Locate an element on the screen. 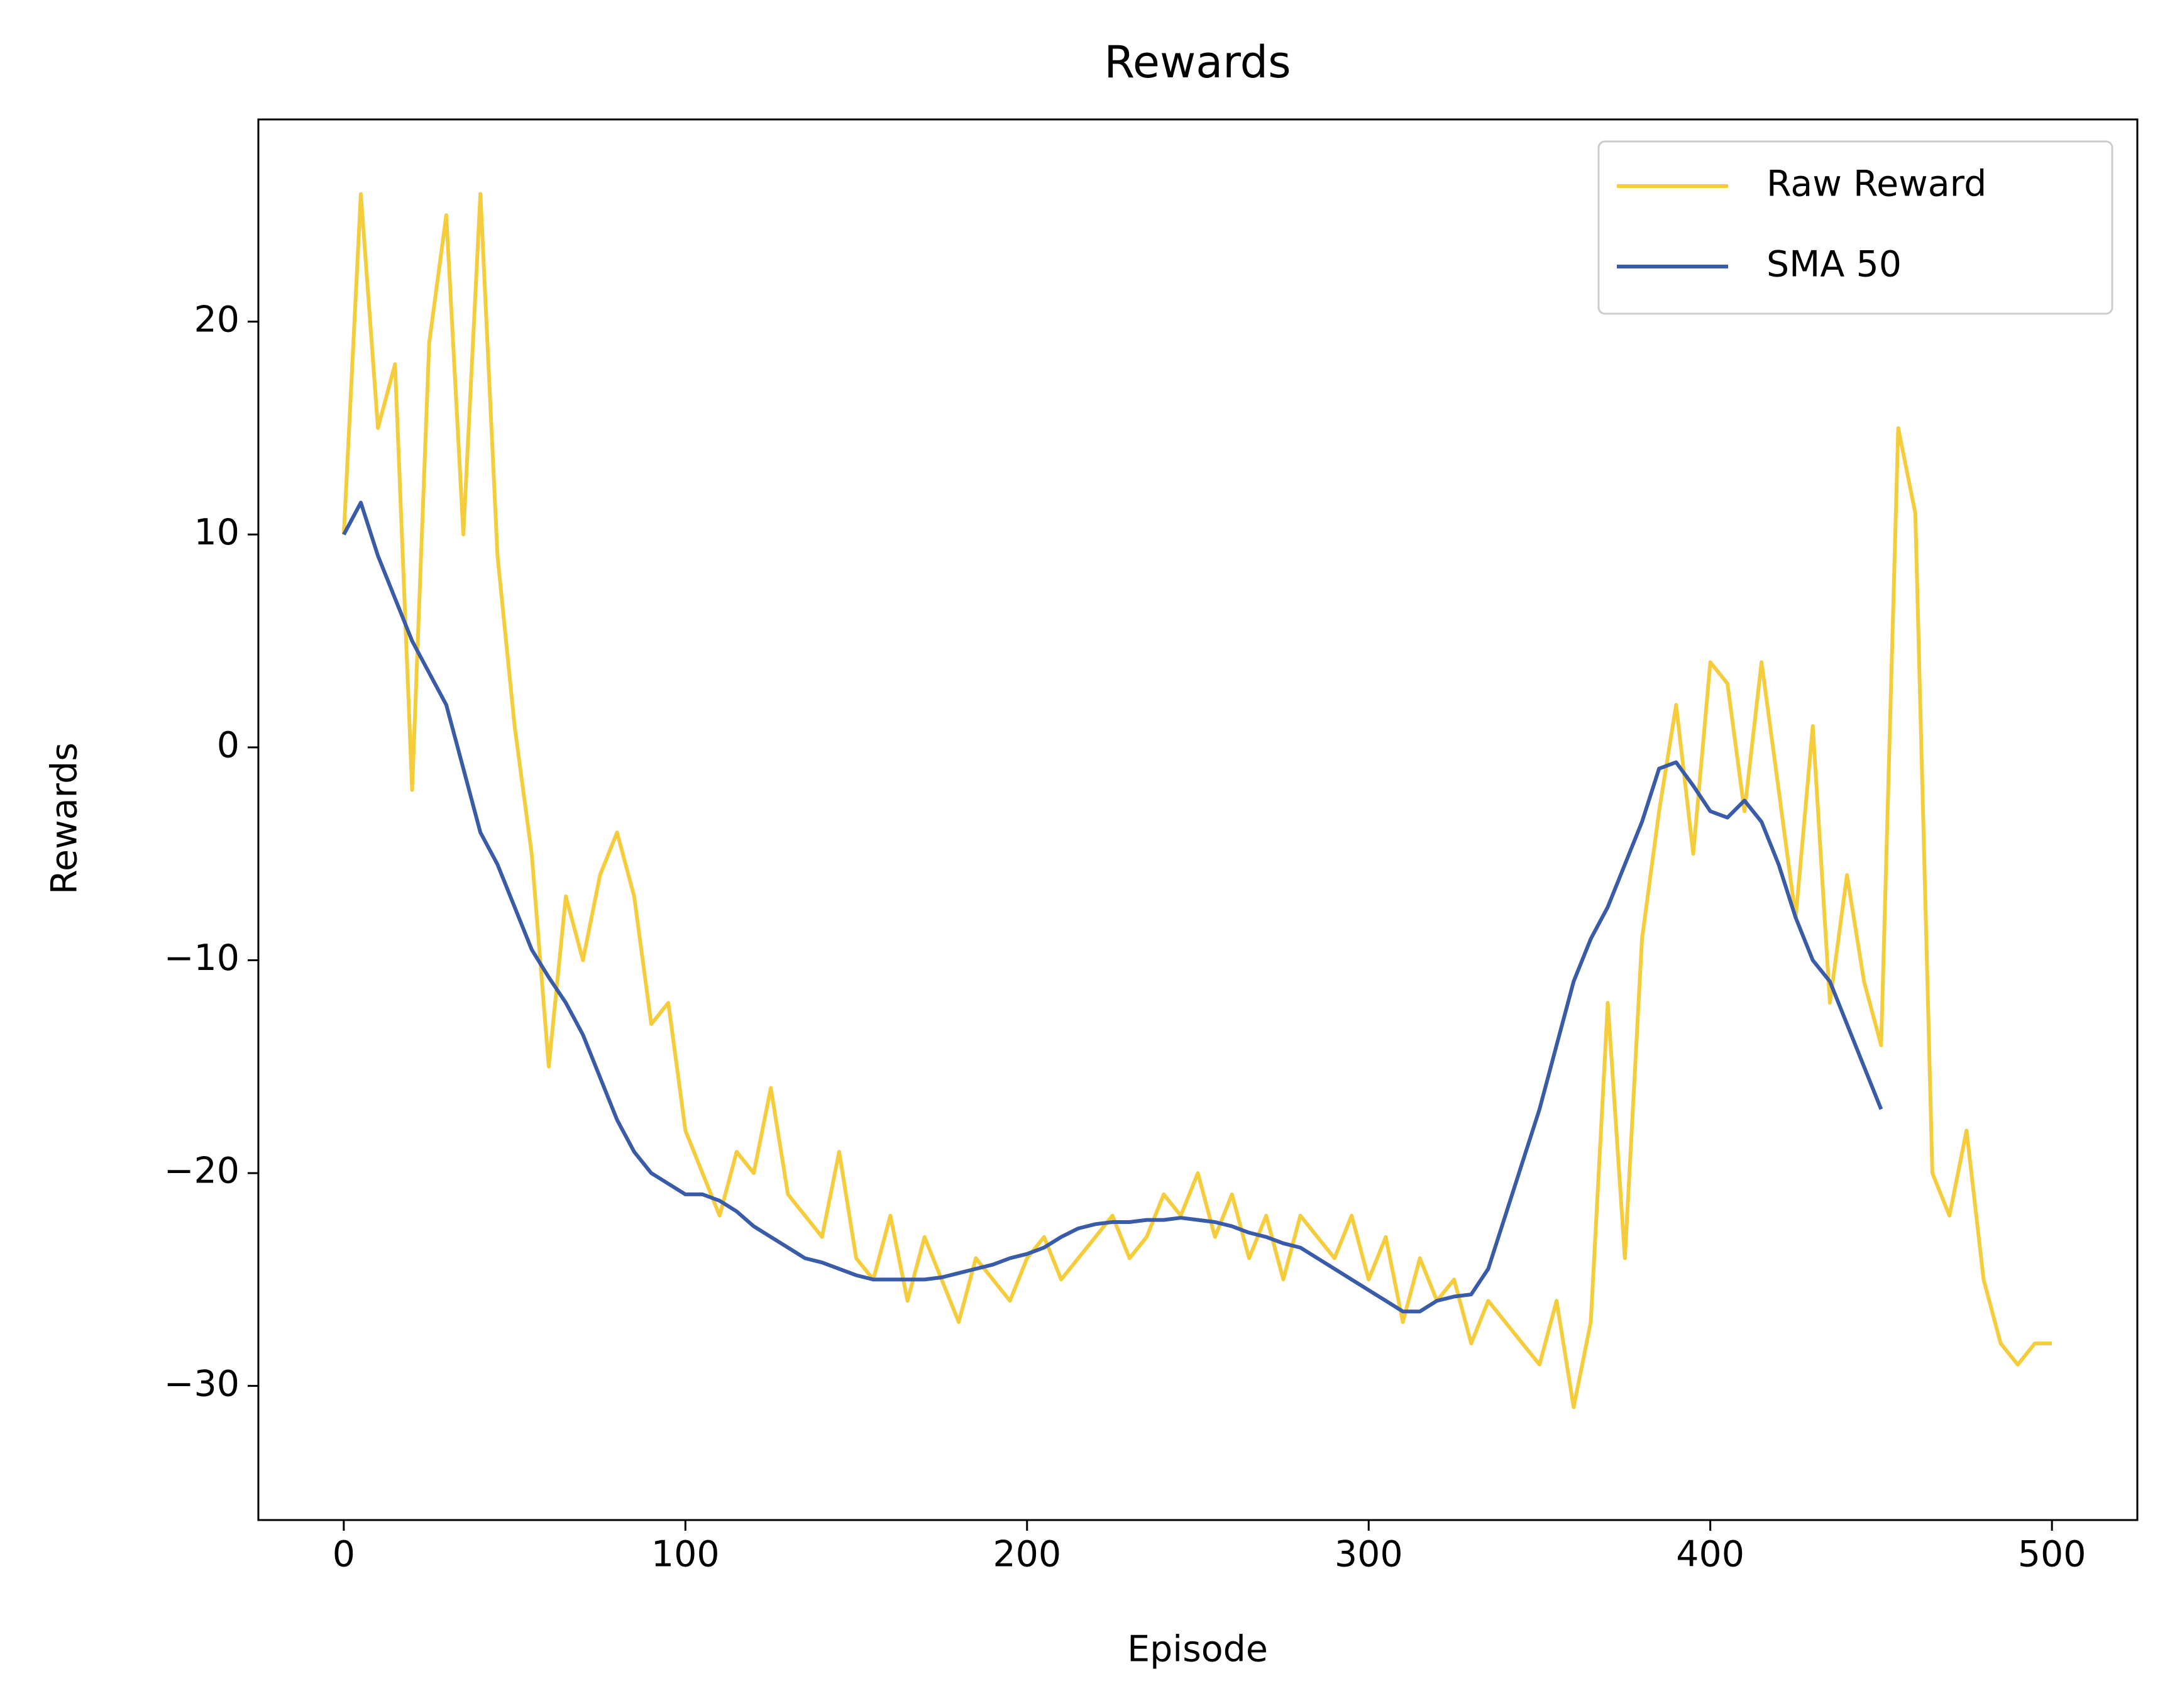 The width and height of the screenshot is (2165, 1708). y-axis-label: Rewards is located at coordinates (64, 818).